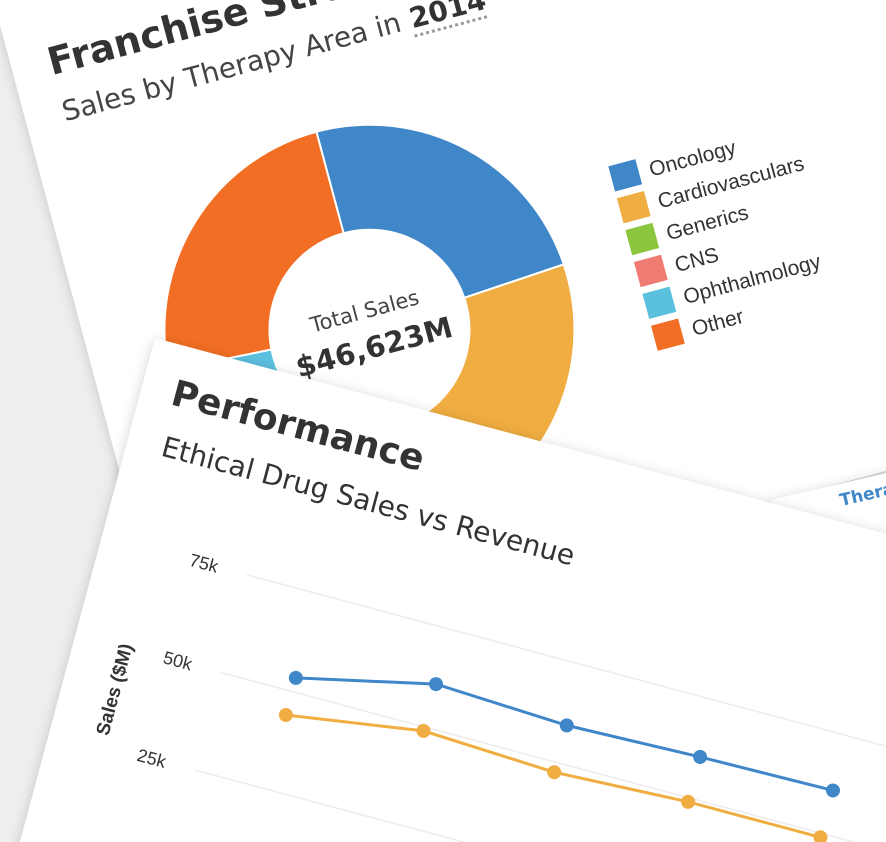 This screenshot has width=886, height=842. What do you see at coordinates (540, 805) in the screenshot?
I see `grid-line` at bounding box center [540, 805].